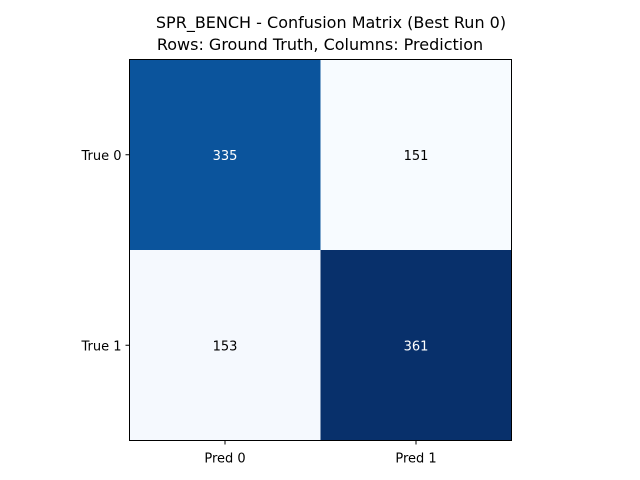 The image size is (640, 480). I want to click on y-axis: True 0 True 1, so click(105, 251).